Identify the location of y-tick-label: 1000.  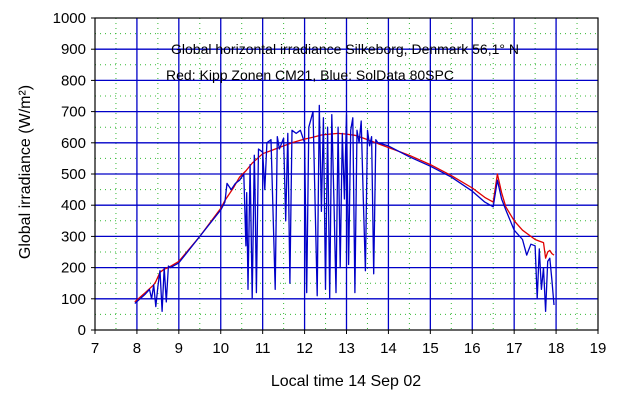
(69, 18).